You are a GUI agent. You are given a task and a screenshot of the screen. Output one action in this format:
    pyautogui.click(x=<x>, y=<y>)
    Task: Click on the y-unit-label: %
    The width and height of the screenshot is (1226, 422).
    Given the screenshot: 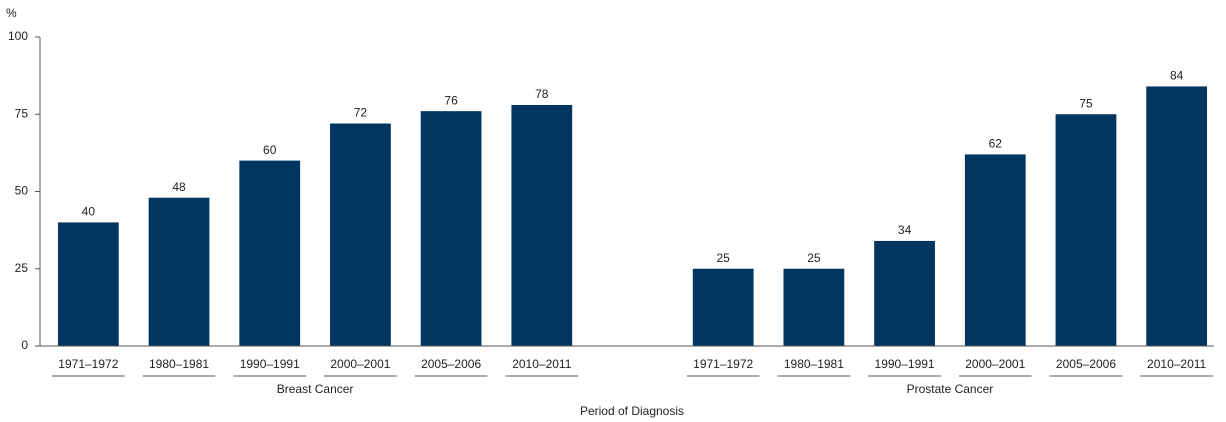 What is the action you would take?
    pyautogui.click(x=11, y=13)
    